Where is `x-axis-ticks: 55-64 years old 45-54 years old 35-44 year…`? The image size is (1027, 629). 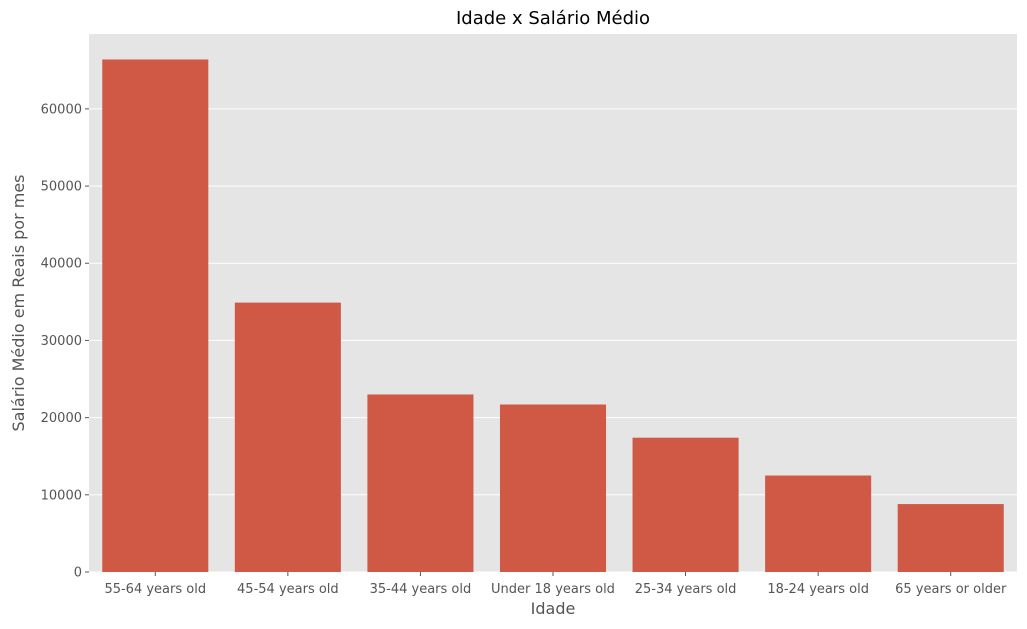 x-axis-ticks: 55-64 years old 45-54 years old 35-44 year… is located at coordinates (555, 584).